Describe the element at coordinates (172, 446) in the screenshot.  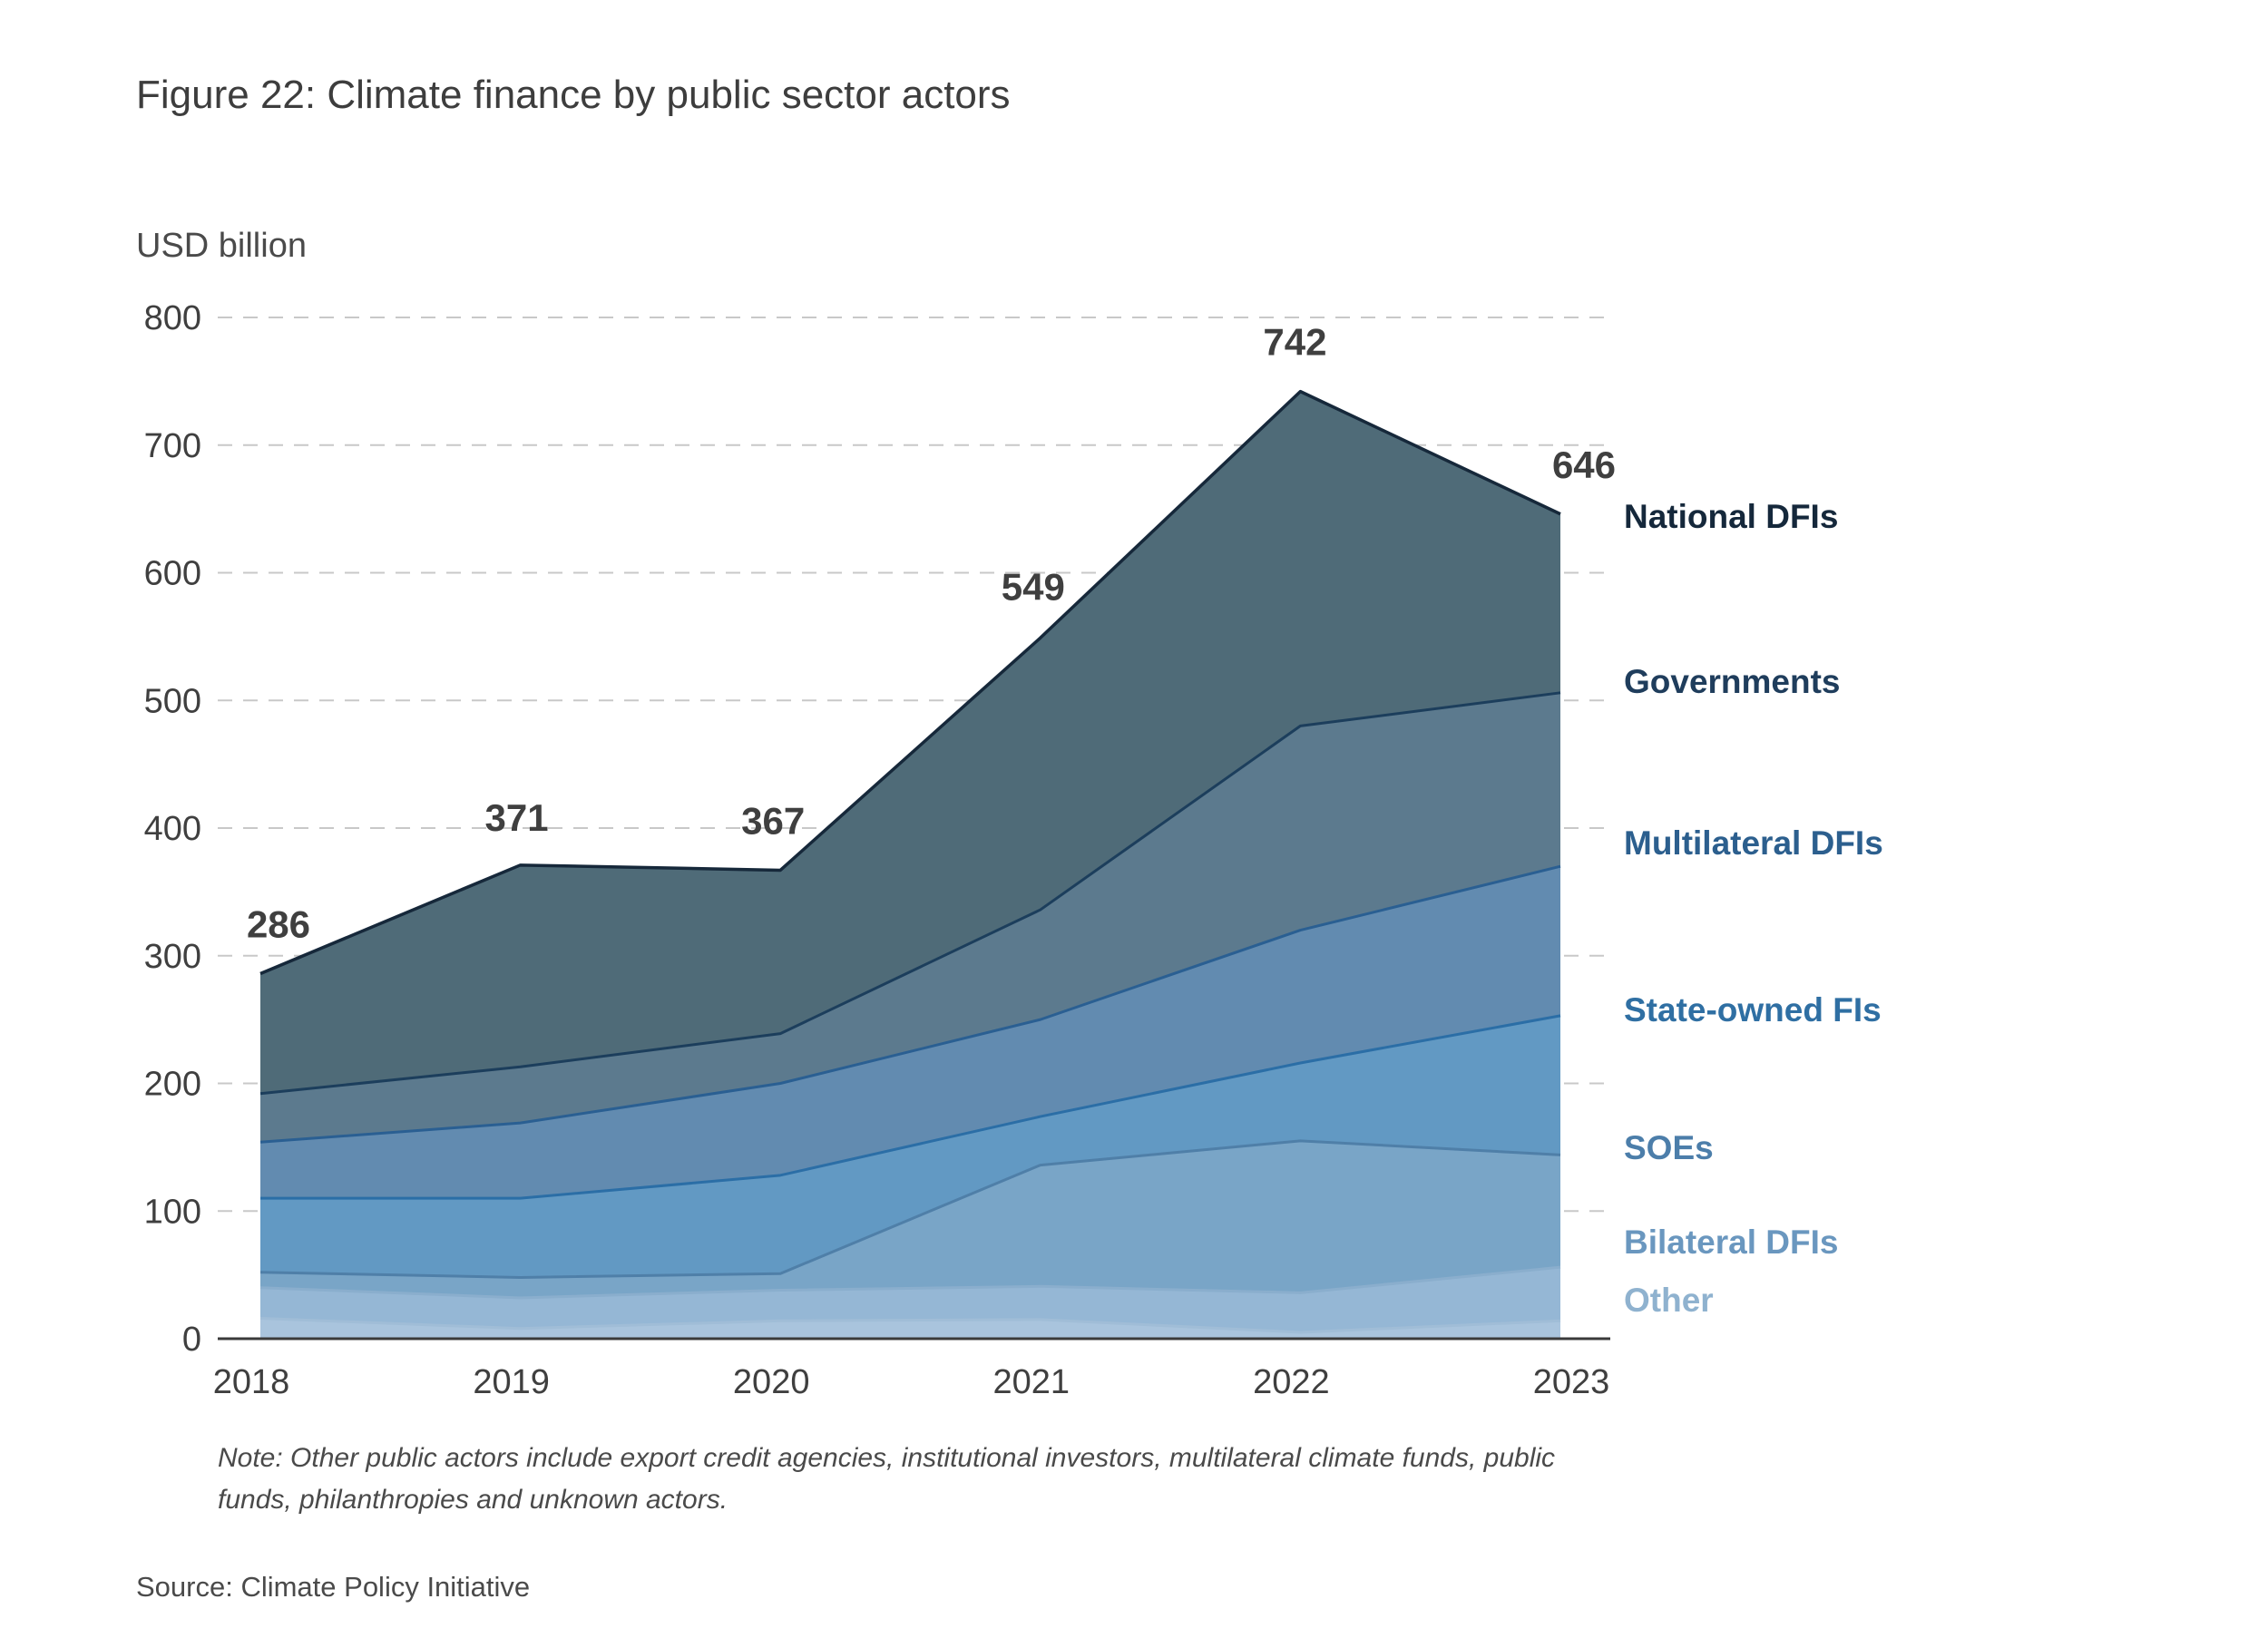
I see `y-tick-label: 700` at that location.